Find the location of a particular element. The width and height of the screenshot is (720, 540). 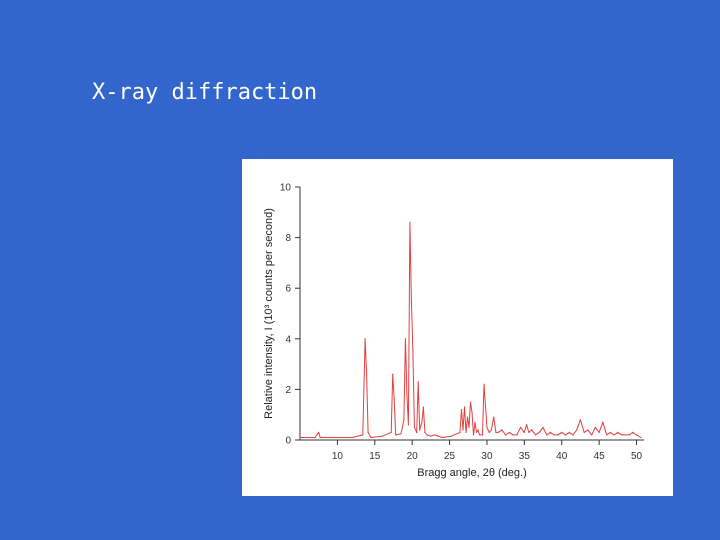

x-tick-label: 15 is located at coordinates (375, 456).